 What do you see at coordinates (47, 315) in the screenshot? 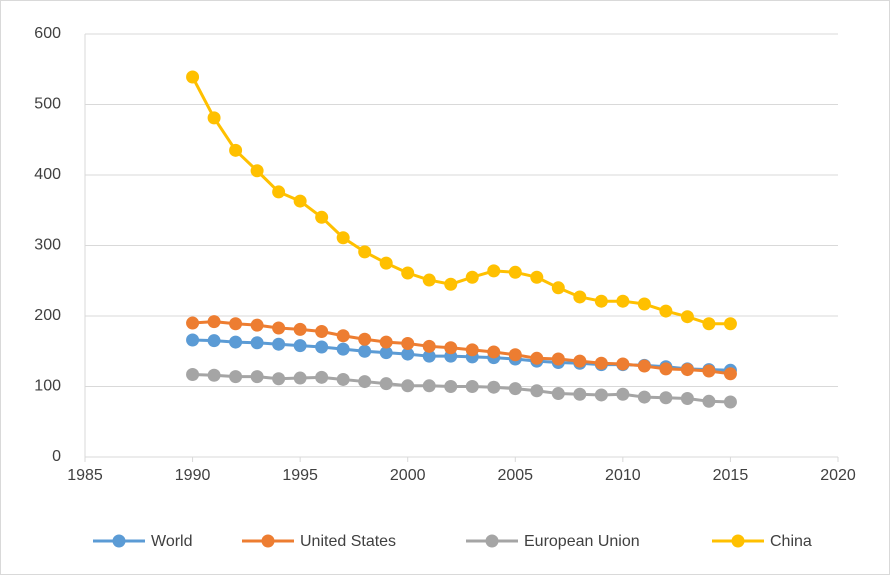
I see `y-tick-label: 200` at bounding box center [47, 315].